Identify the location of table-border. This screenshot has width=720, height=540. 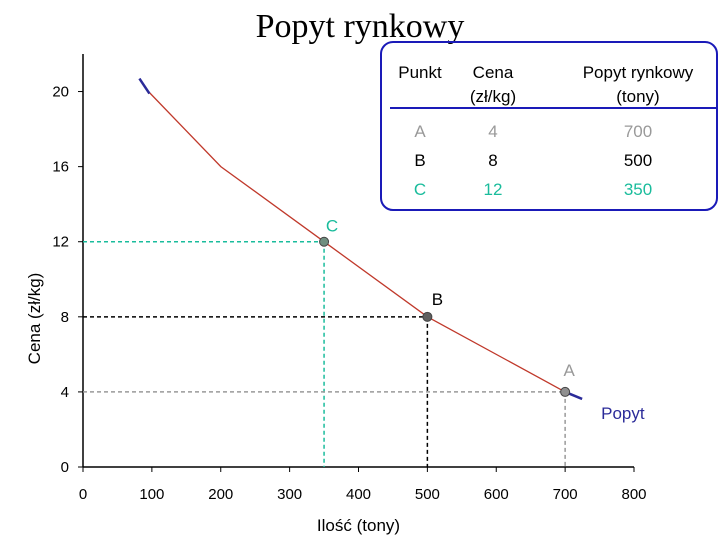
(549, 126).